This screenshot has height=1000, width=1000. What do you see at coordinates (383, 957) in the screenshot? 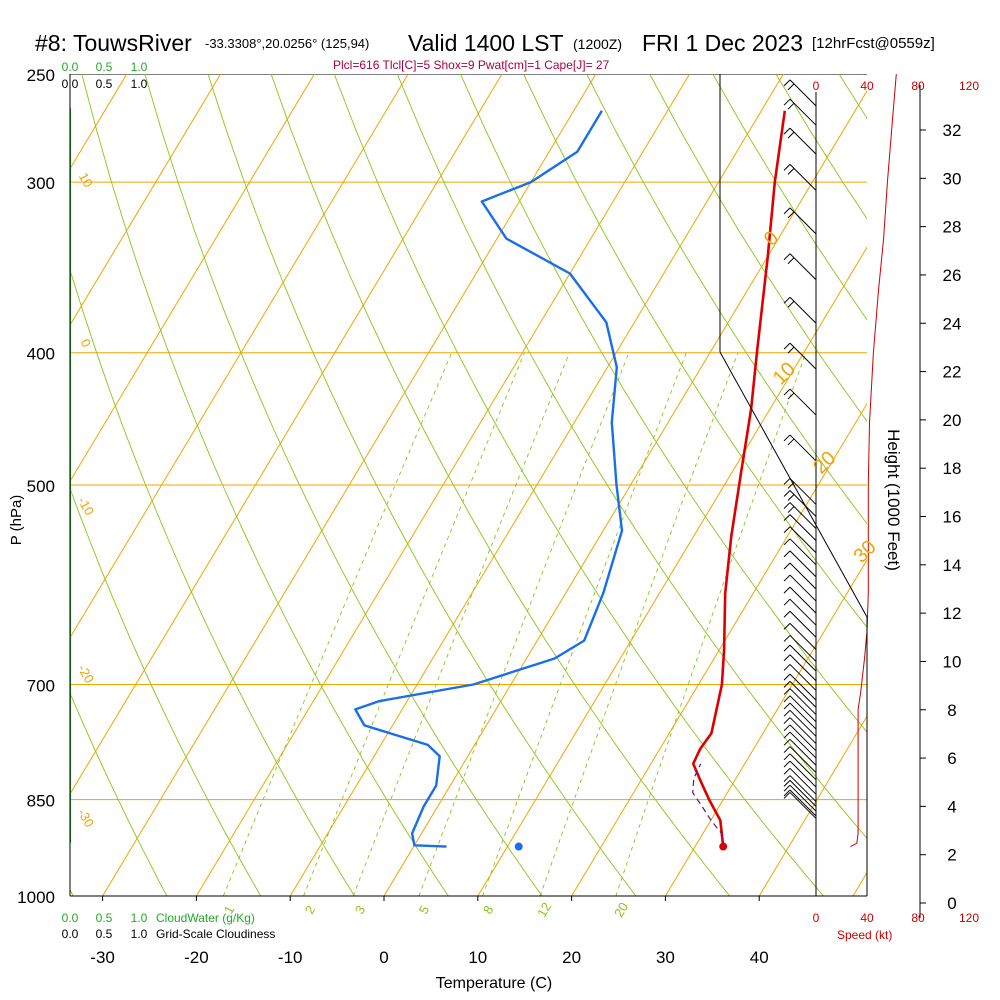
I see `temperature-tick-label: 0` at bounding box center [383, 957].